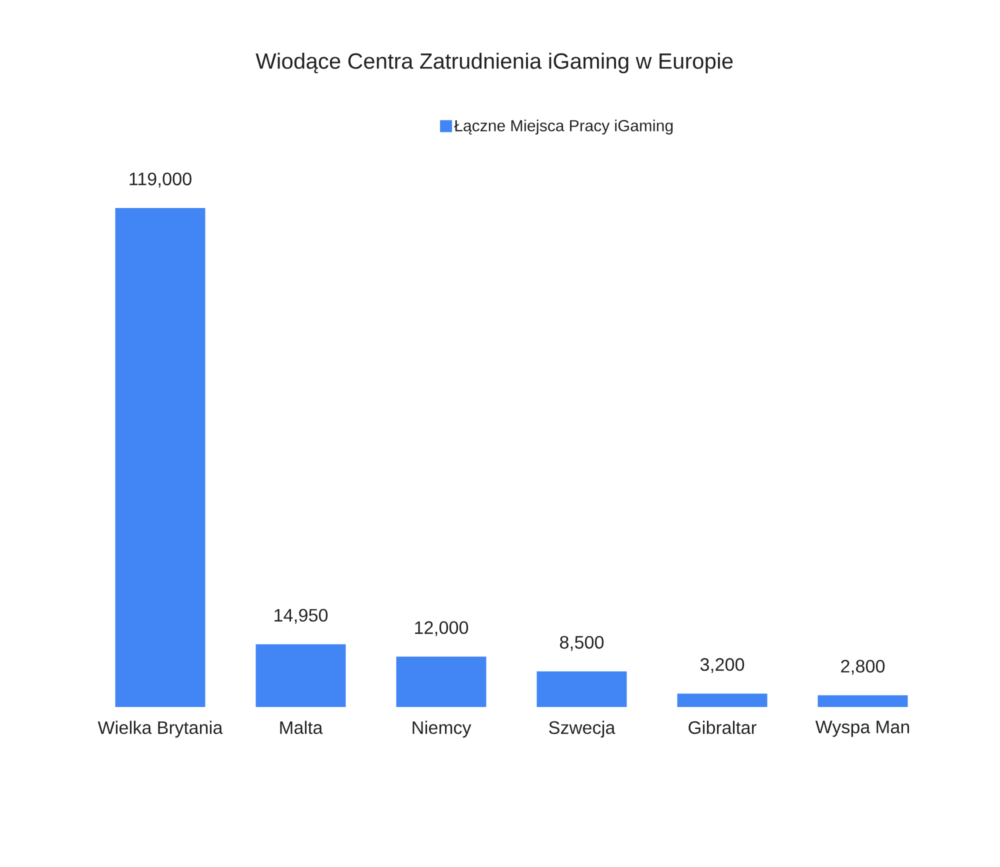 This screenshot has height=867, width=1000. What do you see at coordinates (863, 667) in the screenshot?
I see `data-label: 2,800` at bounding box center [863, 667].